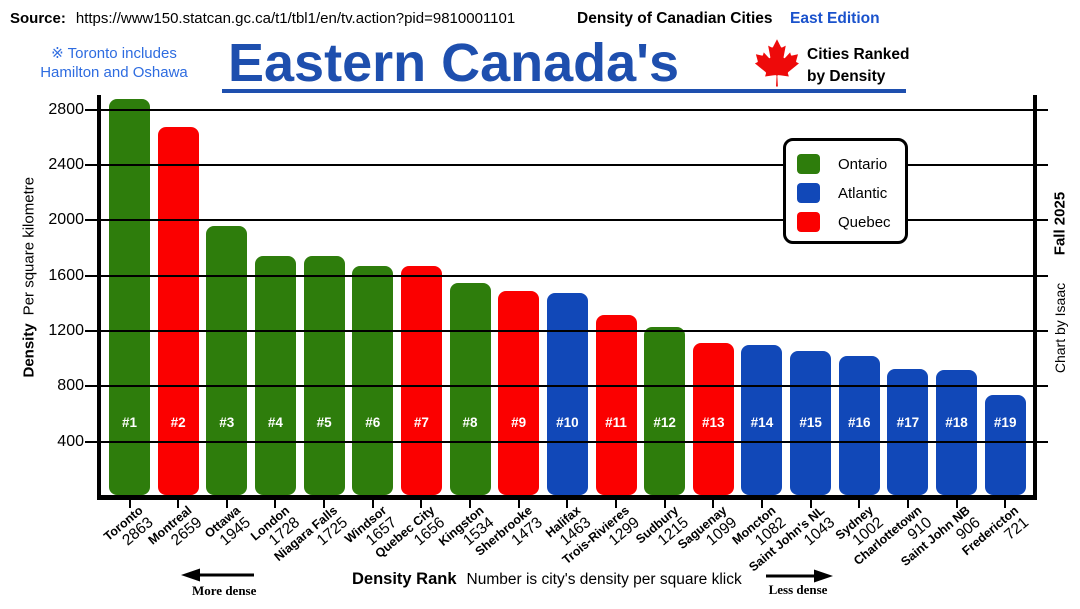 The image size is (1080, 609). What do you see at coordinates (381, 531) in the screenshot?
I see `x-label-density: 1657` at bounding box center [381, 531].